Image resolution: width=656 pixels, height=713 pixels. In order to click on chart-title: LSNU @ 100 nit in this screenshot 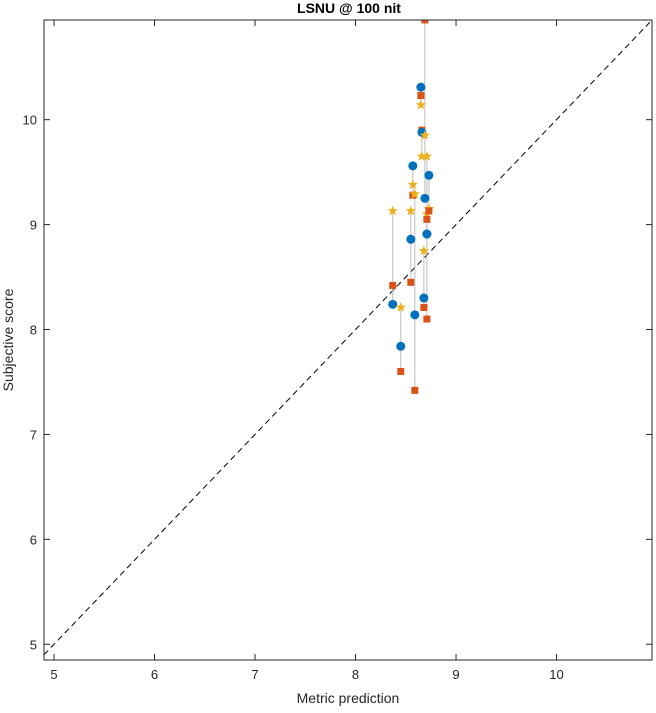, I will do `click(349, 8)`.